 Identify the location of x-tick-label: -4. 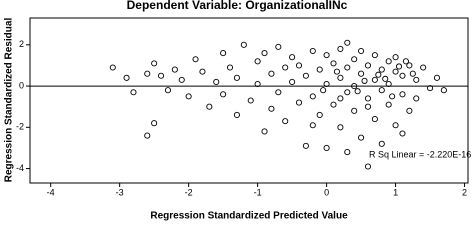
(51, 192).